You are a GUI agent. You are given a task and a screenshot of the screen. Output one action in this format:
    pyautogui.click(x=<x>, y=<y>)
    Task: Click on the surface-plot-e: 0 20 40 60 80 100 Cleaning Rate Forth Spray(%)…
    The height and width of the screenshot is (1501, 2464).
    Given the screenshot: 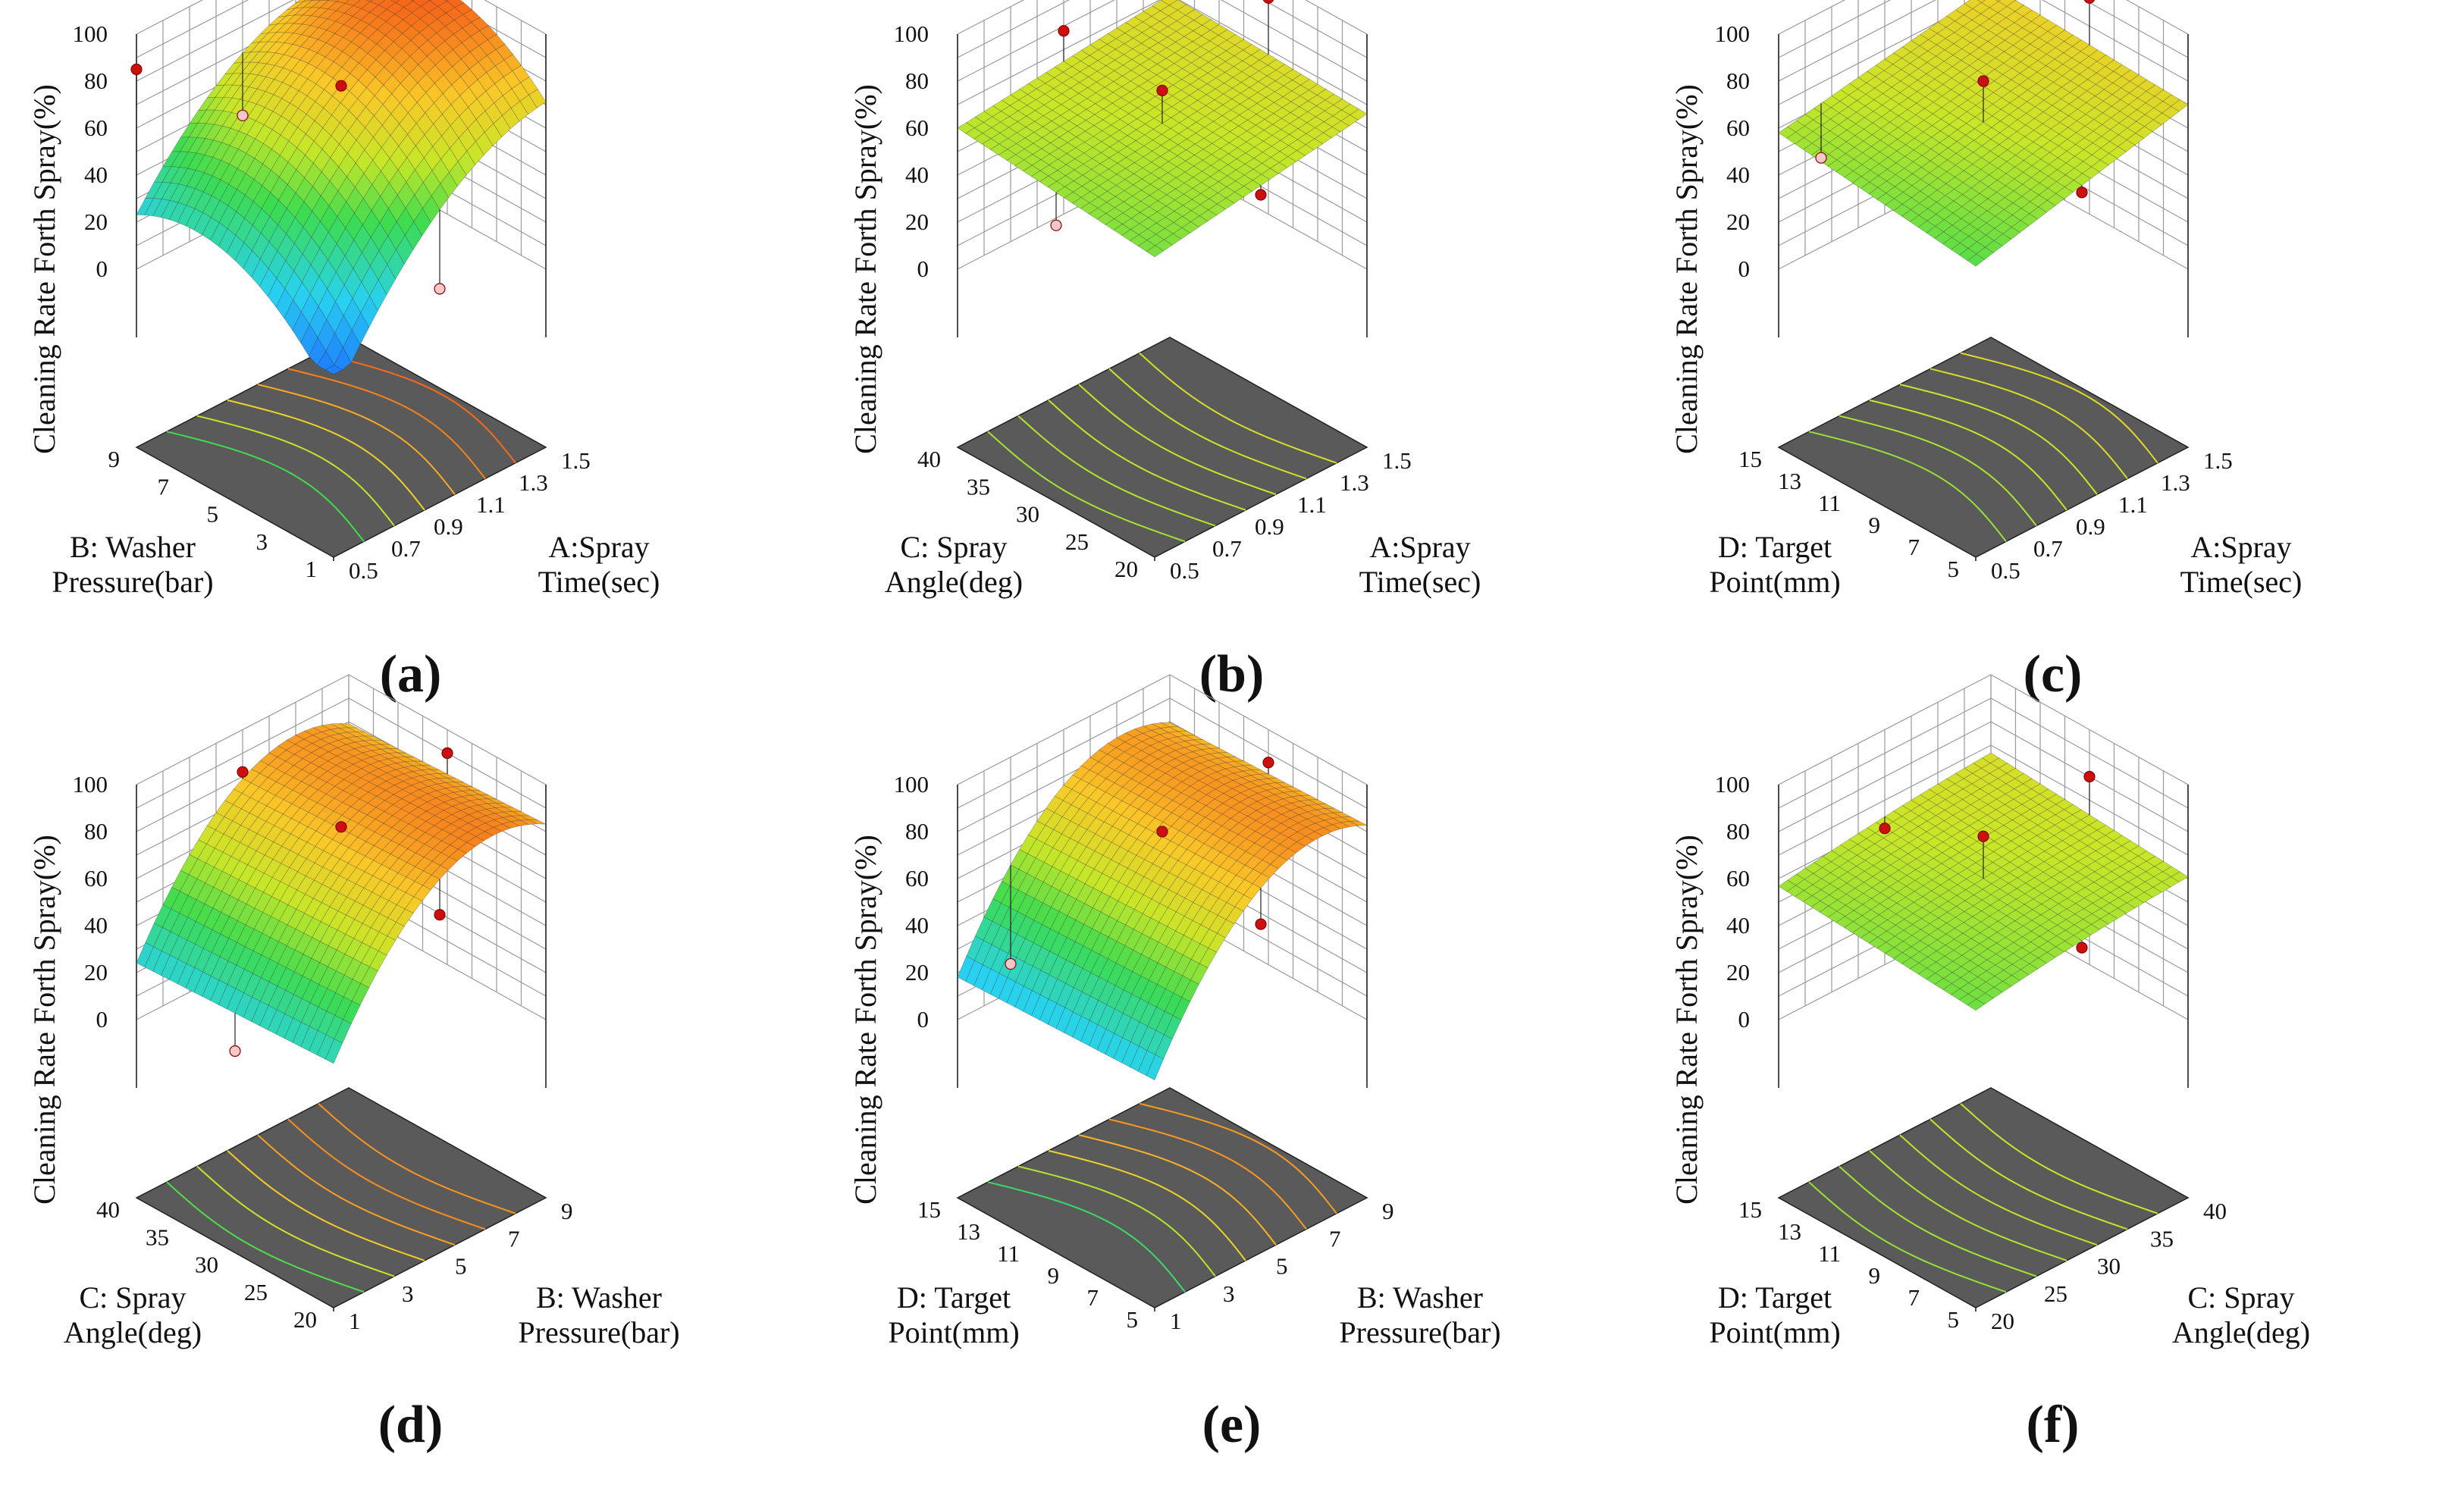 What is the action you would take?
    pyautogui.click(x=1174, y=1012)
    